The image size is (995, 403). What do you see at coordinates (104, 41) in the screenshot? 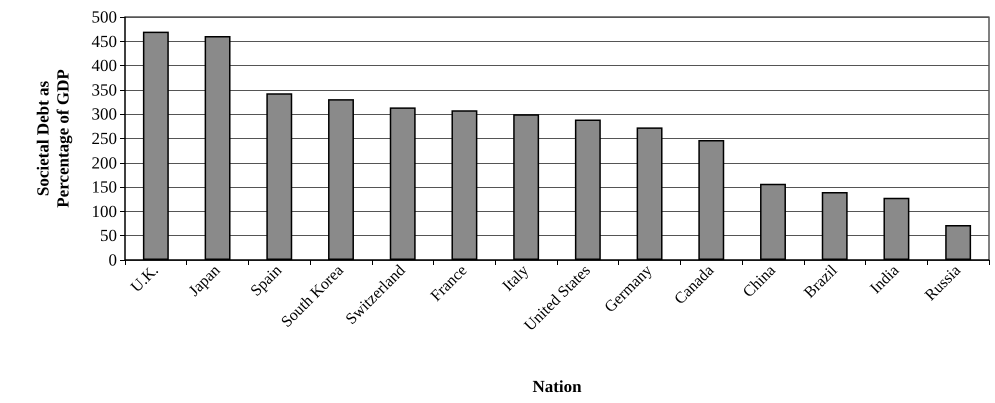
I see `y-tick-label: 450` at bounding box center [104, 41].